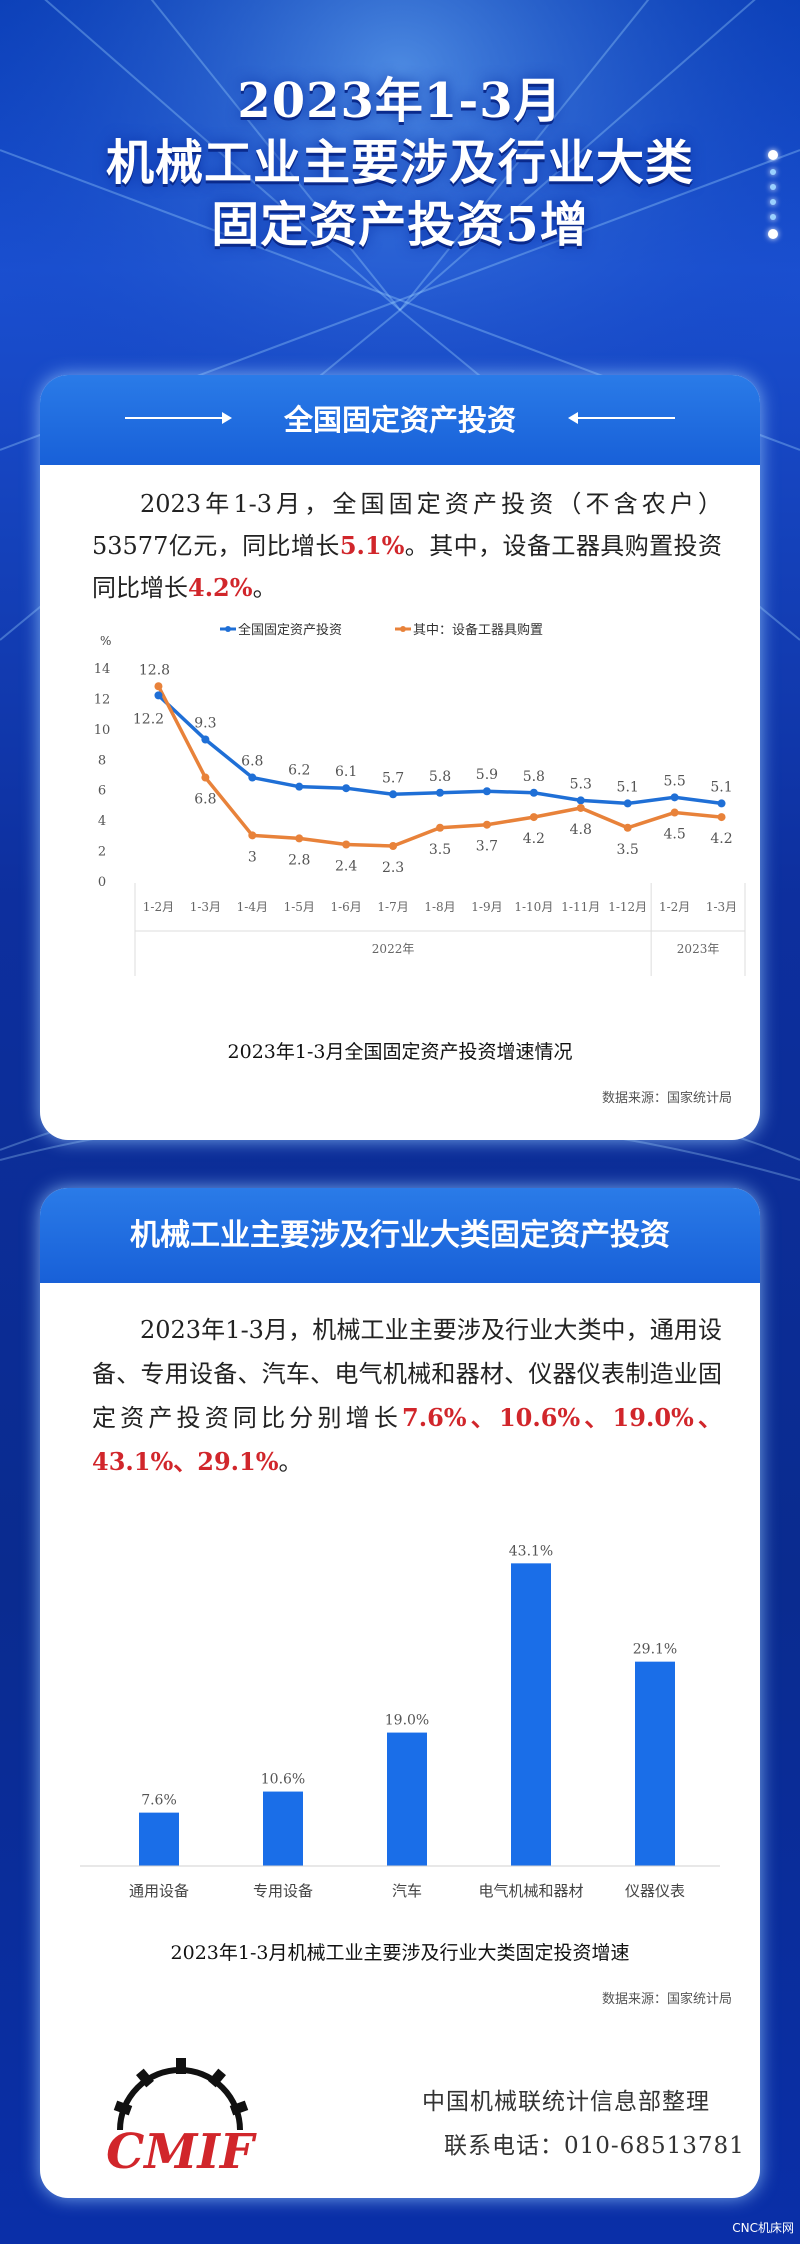 Image resolution: width=800 pixels, height=2244 pixels. I want to click on y-axis-unit: %, so click(105, 641).